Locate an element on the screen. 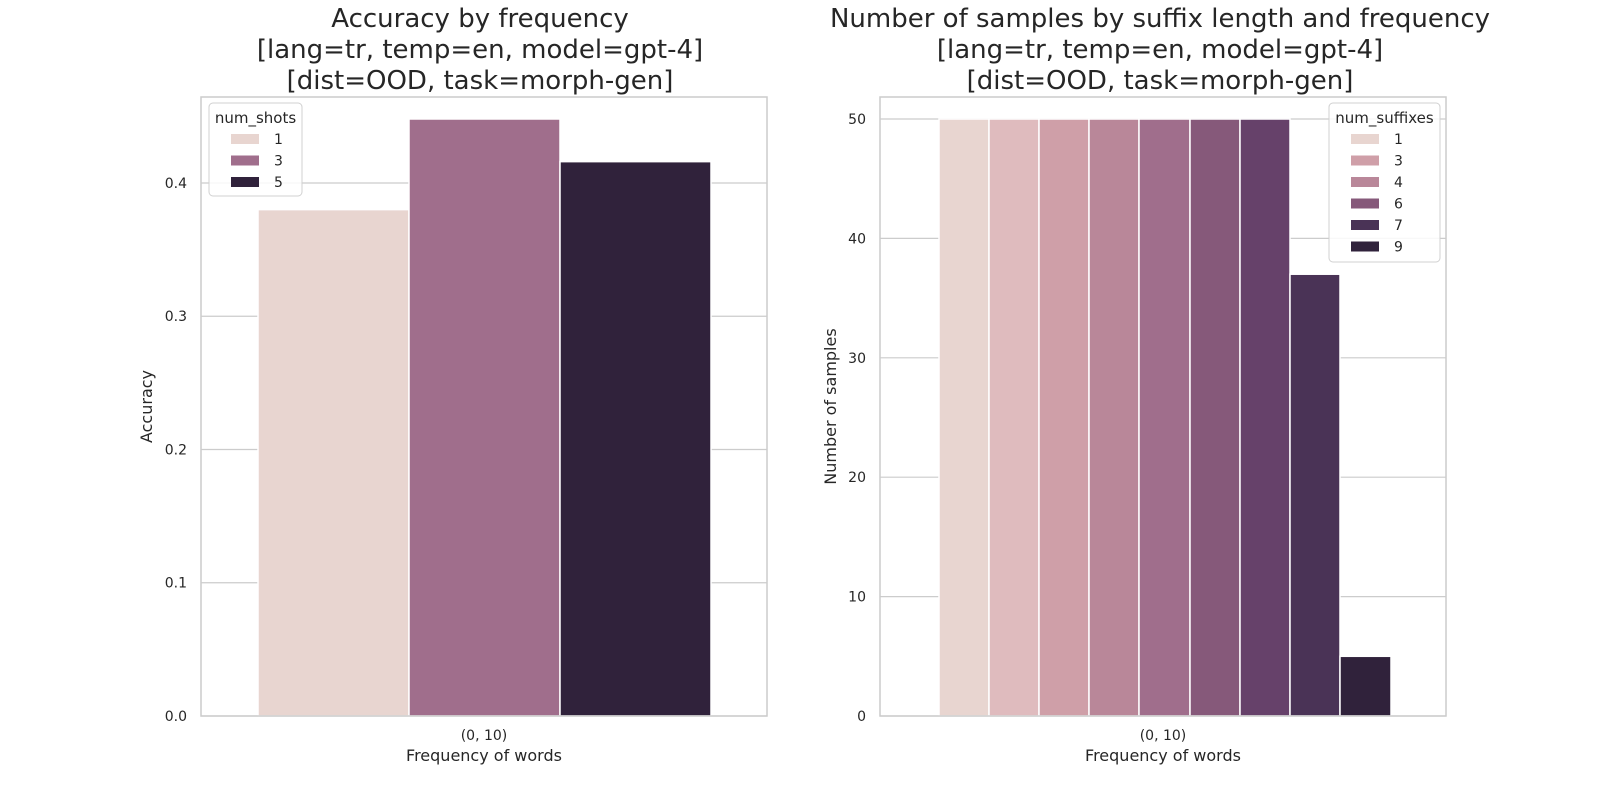  y-tick-label: 0.3 is located at coordinates (176, 317).